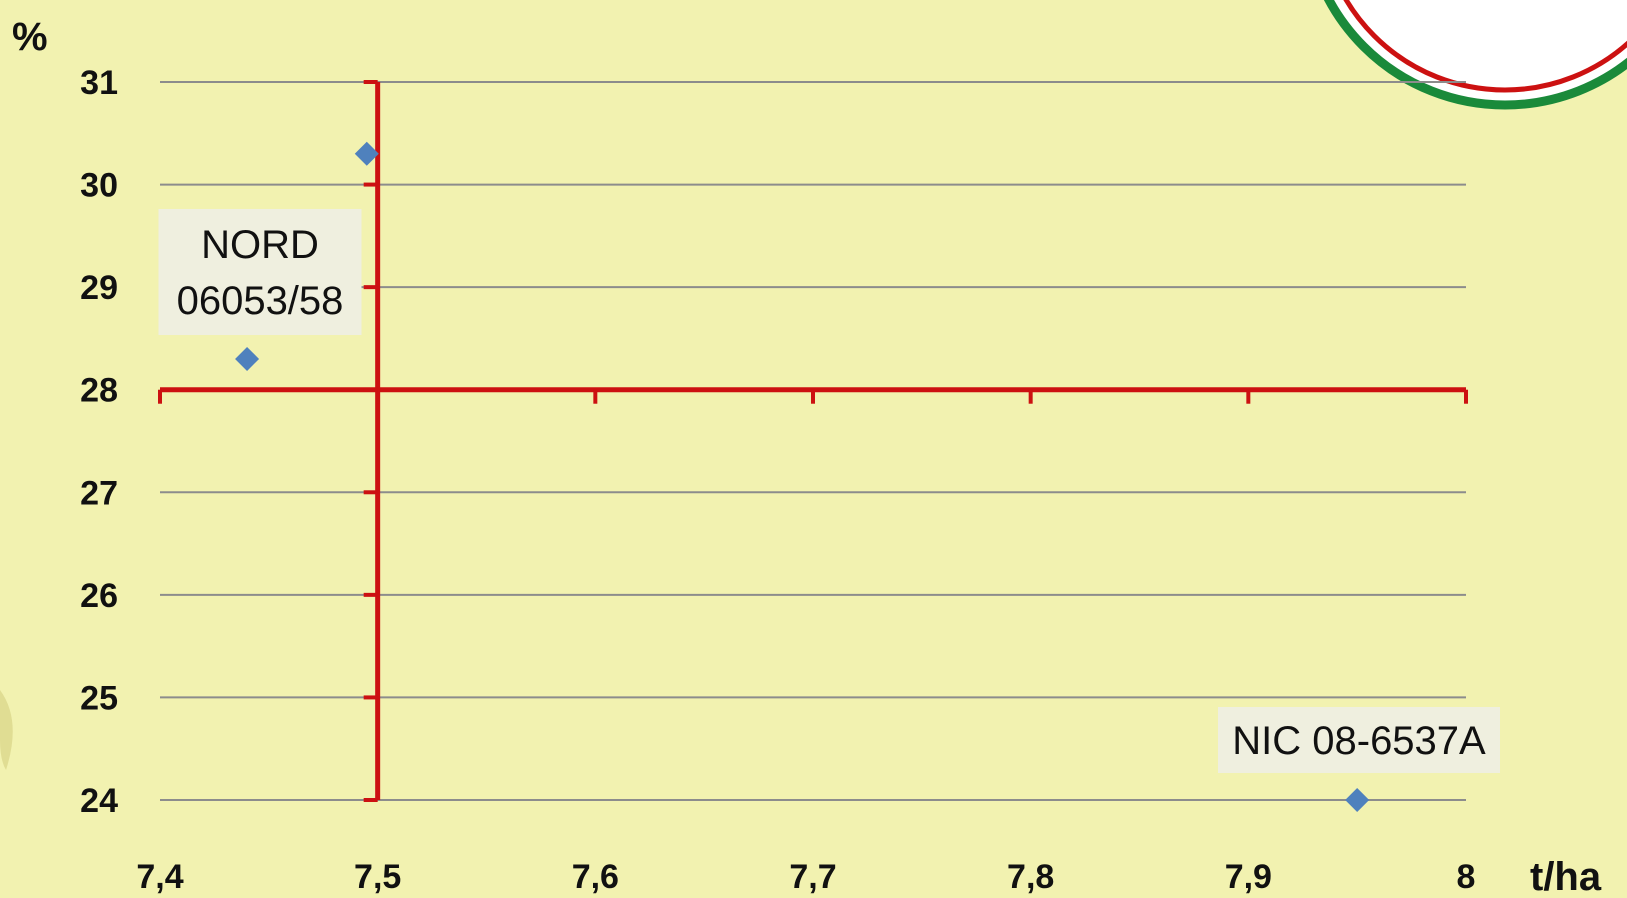  Describe the element at coordinates (99, 801) in the screenshot. I see `y-tick-label: 24` at that location.